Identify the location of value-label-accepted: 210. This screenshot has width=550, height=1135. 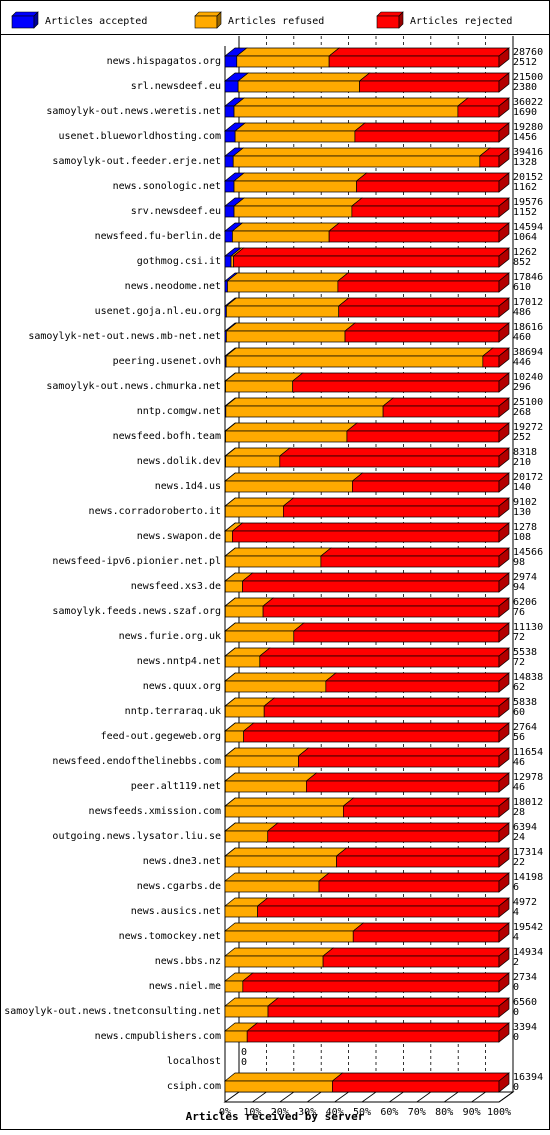
(522, 462).